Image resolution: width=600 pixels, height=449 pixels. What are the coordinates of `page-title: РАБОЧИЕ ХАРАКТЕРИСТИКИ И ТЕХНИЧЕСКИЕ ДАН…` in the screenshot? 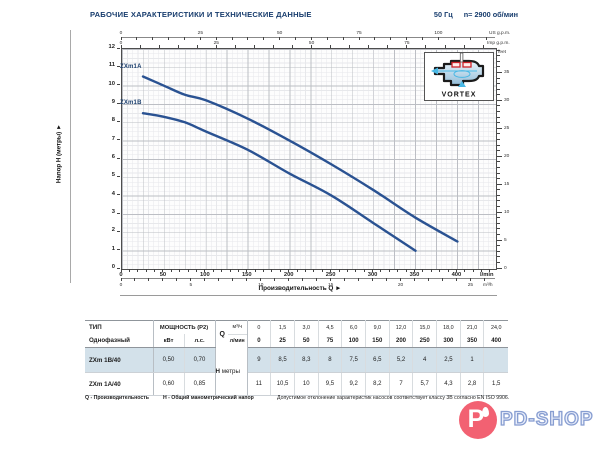 It's located at (201, 14).